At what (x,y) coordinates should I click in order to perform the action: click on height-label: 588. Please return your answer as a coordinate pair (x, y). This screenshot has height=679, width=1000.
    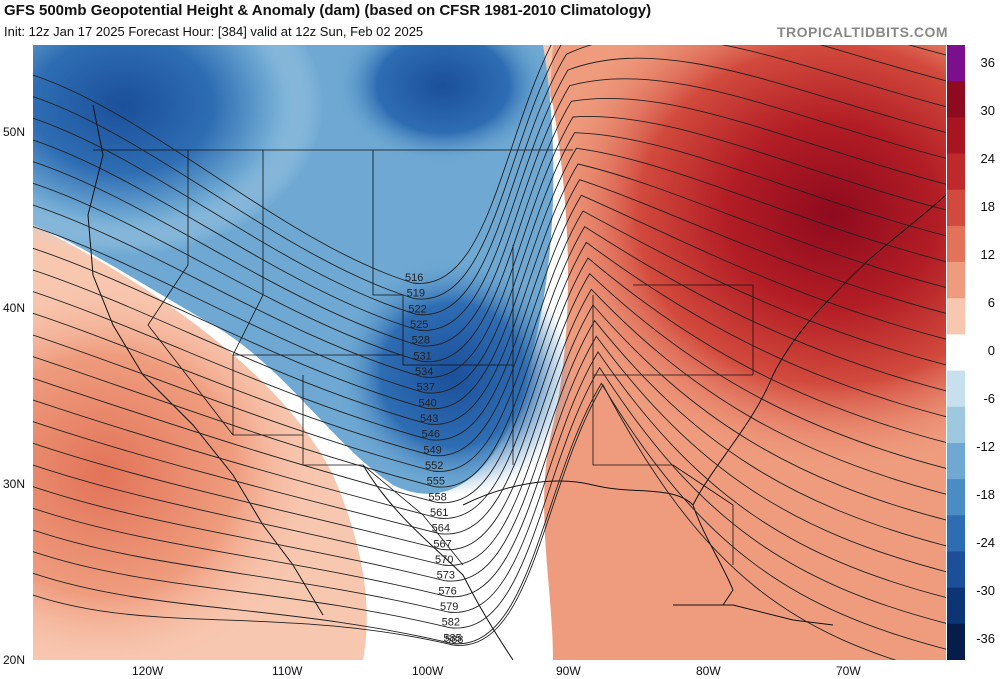
    Looking at the image, I should click on (454, 640).